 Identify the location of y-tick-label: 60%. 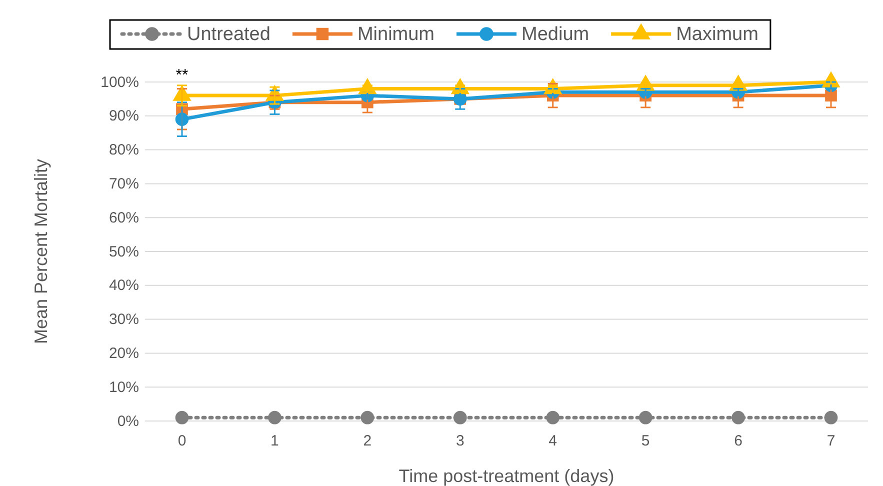
(123, 217).